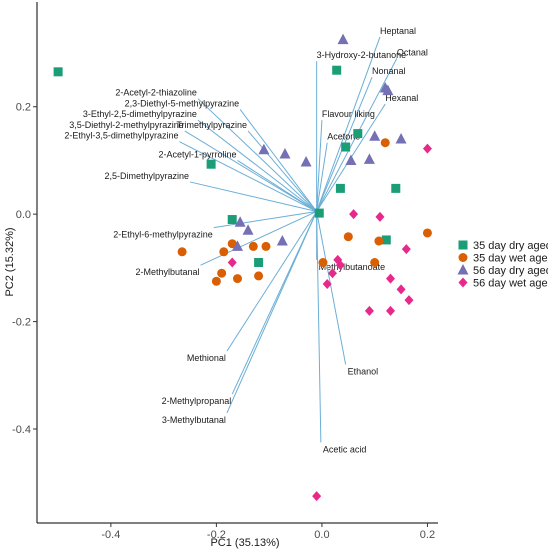 The height and width of the screenshot is (550, 548). I want to click on loading-line-3-5-diethyl-2-methylpyrazine, so click(250, 171).